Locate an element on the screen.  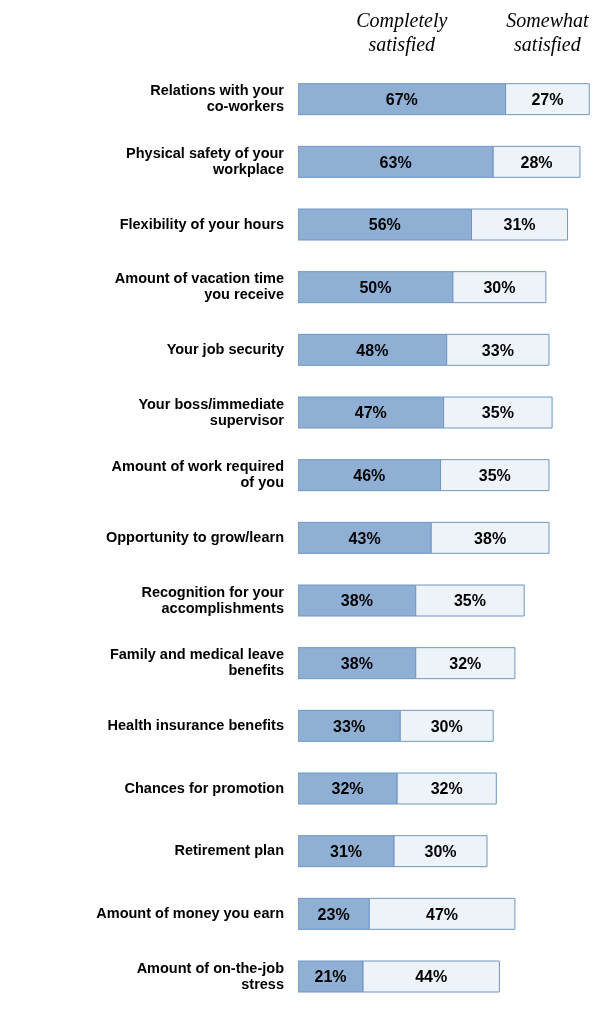
data-label: 63% is located at coordinates (395, 162).